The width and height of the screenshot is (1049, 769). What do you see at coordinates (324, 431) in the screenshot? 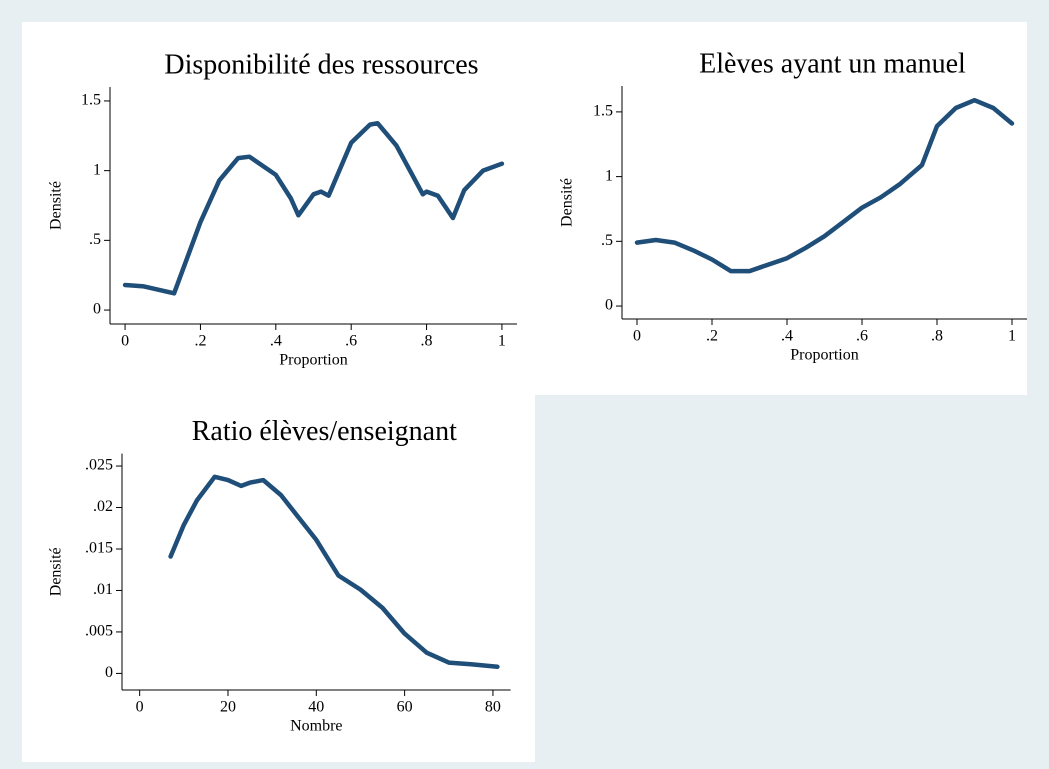
I see `chart-title: Ratio élèves/enseignant` at bounding box center [324, 431].